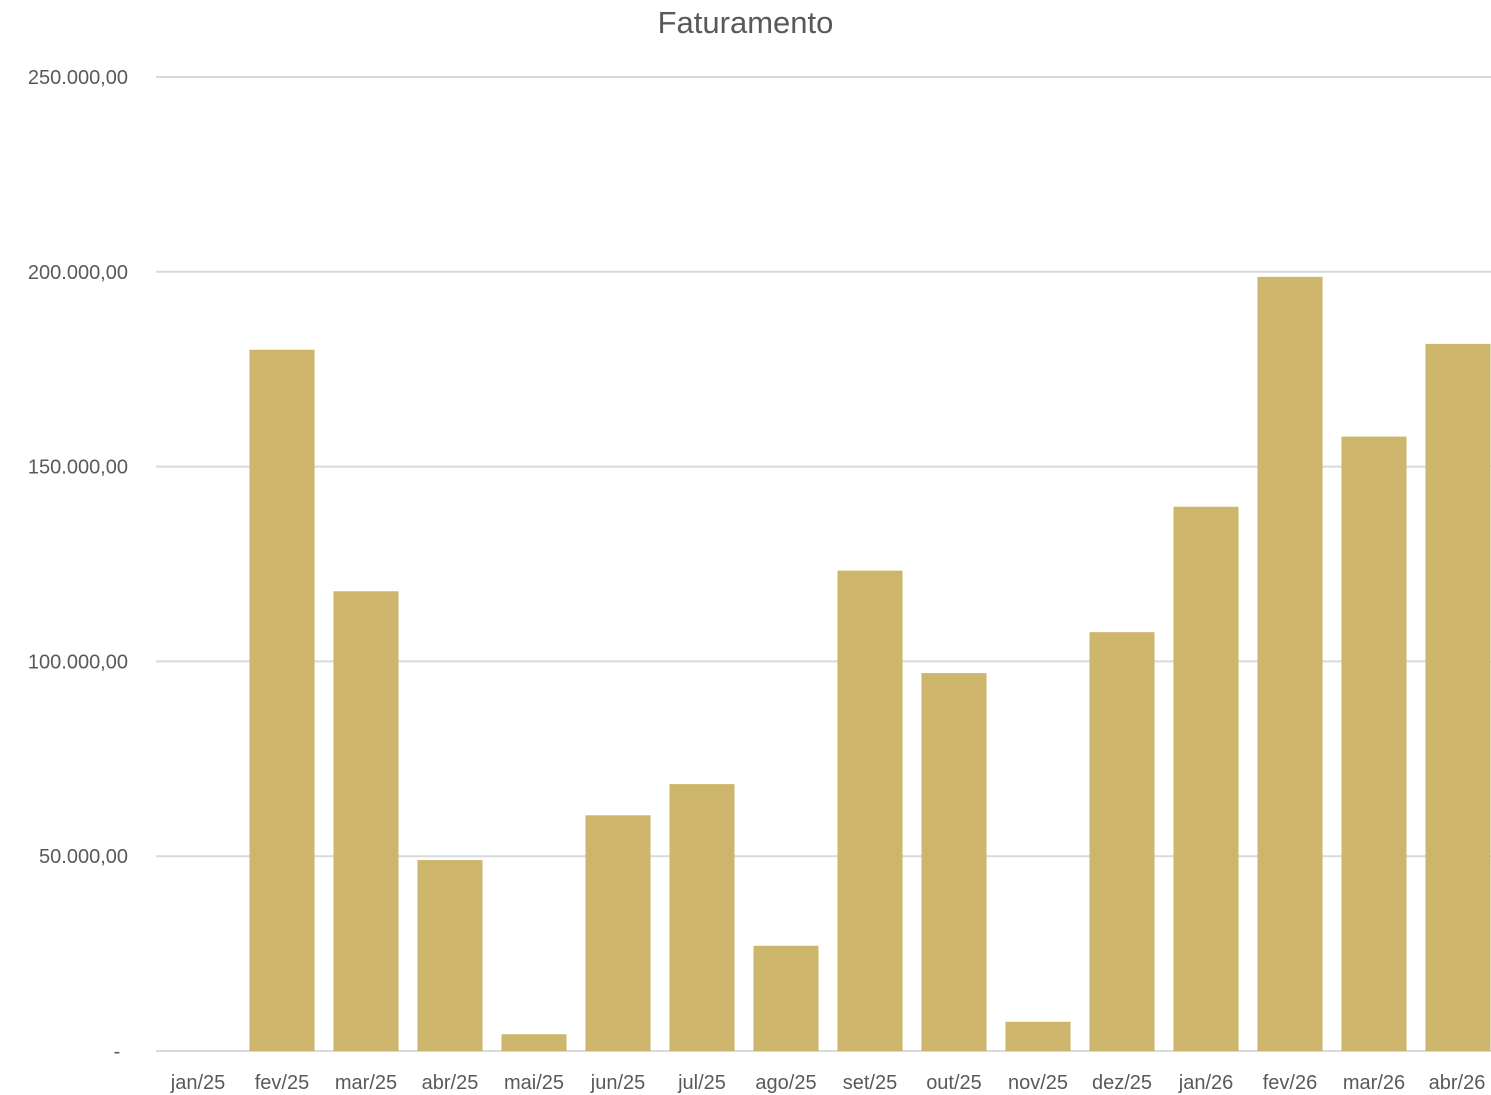  Describe the element at coordinates (701, 1083) in the screenshot. I see `x-tick-label: jul/25` at that location.